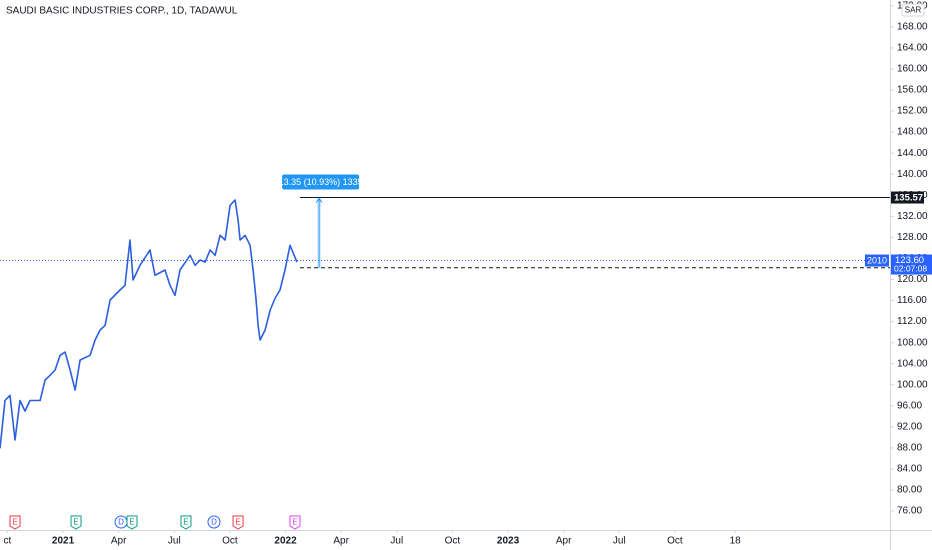 This screenshot has width=932, height=550. What do you see at coordinates (736, 541) in the screenshot?
I see `x-tick-label: 18` at bounding box center [736, 541].